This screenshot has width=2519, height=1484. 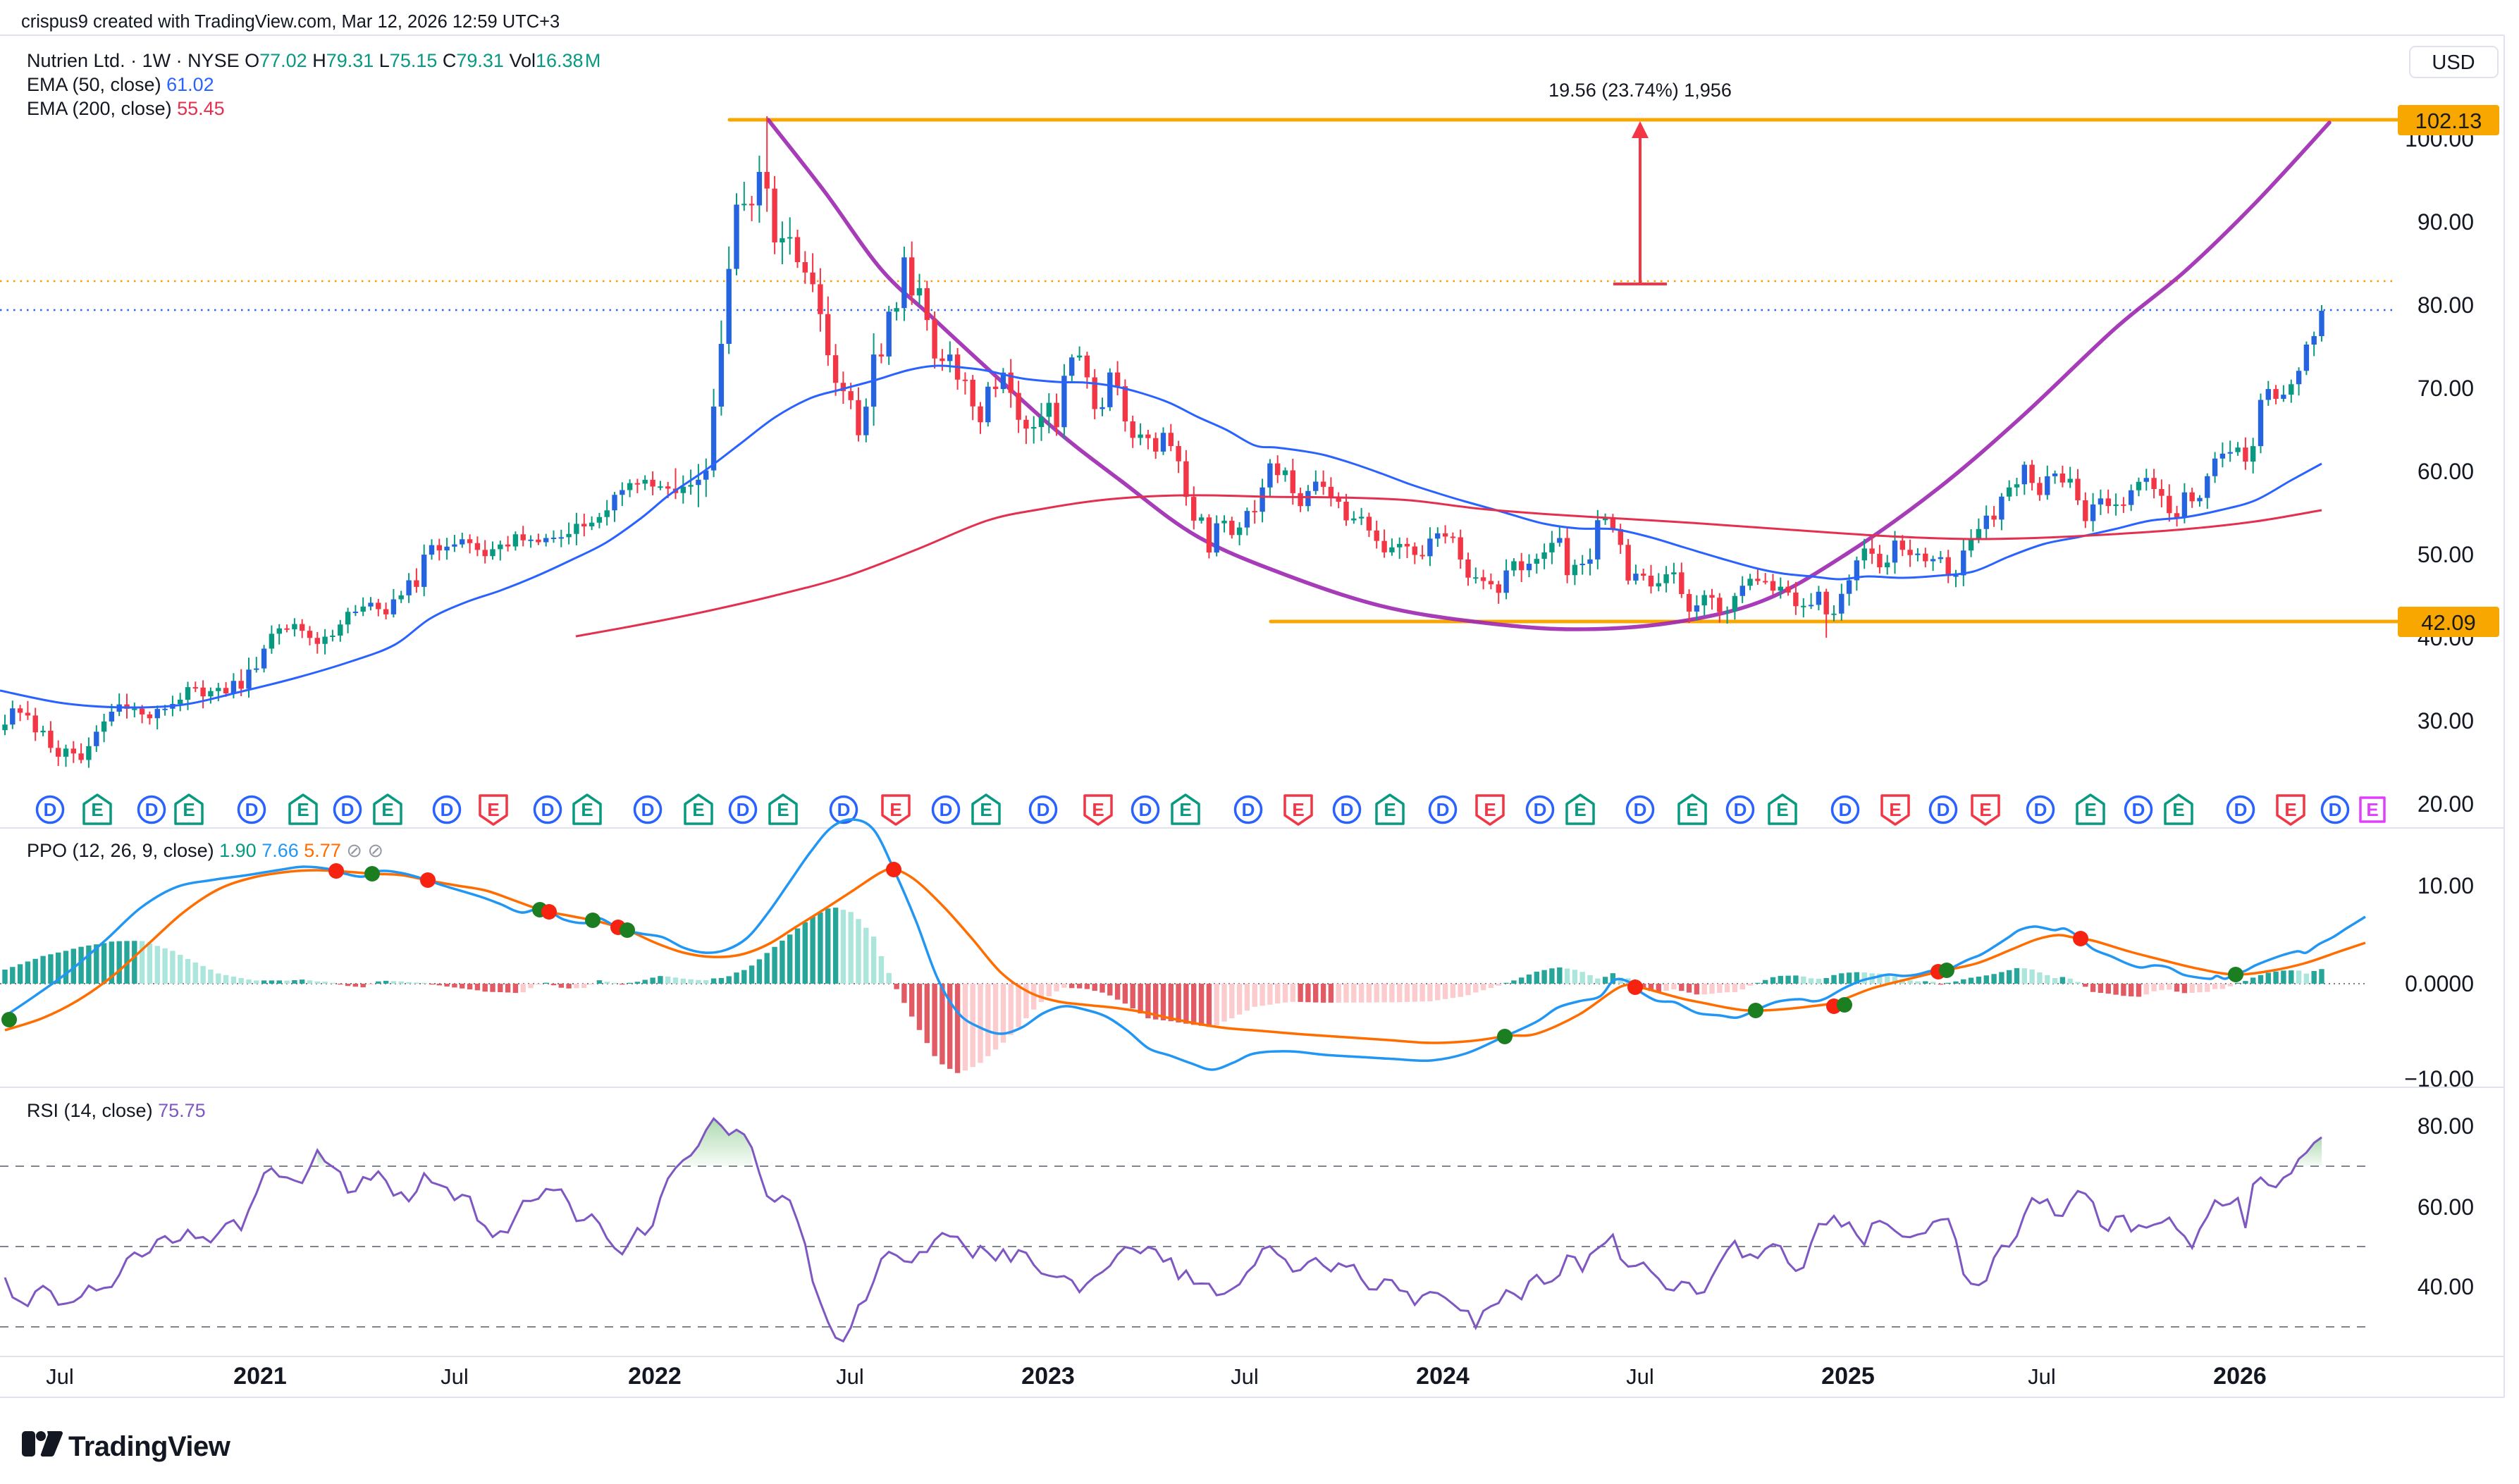 I want to click on svg-text: 0.0000, so click(x=2439, y=983).